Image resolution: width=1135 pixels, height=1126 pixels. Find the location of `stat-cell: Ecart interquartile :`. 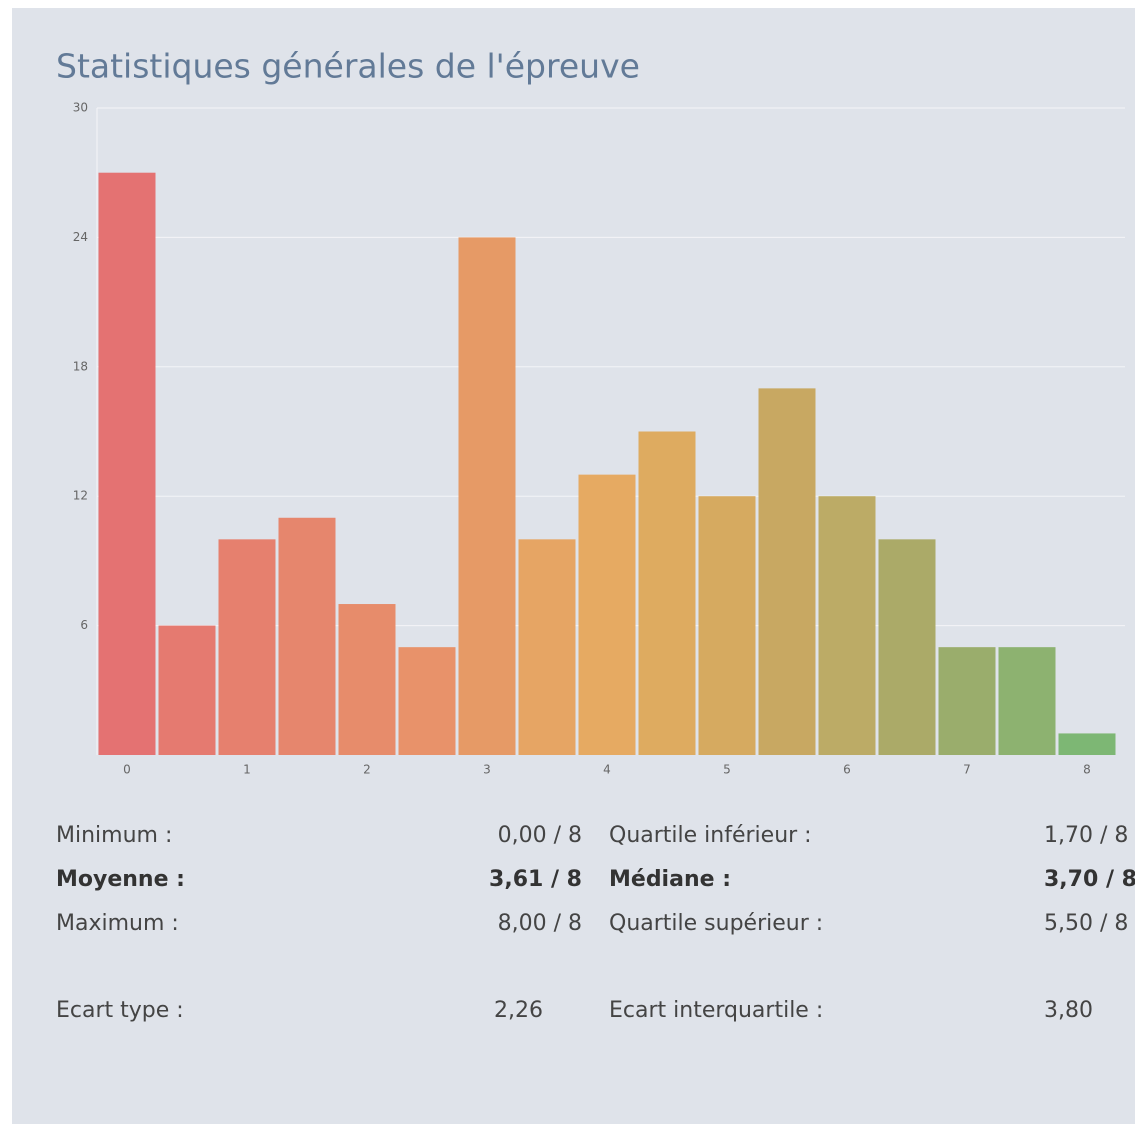

stat-cell: Ecart interquartile : is located at coordinates (716, 1010).